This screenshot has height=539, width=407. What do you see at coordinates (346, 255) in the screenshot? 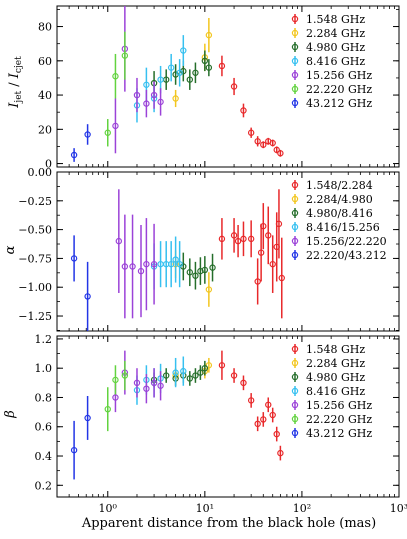
I see `legend-label: 22.220/43.212` at bounding box center [346, 255].